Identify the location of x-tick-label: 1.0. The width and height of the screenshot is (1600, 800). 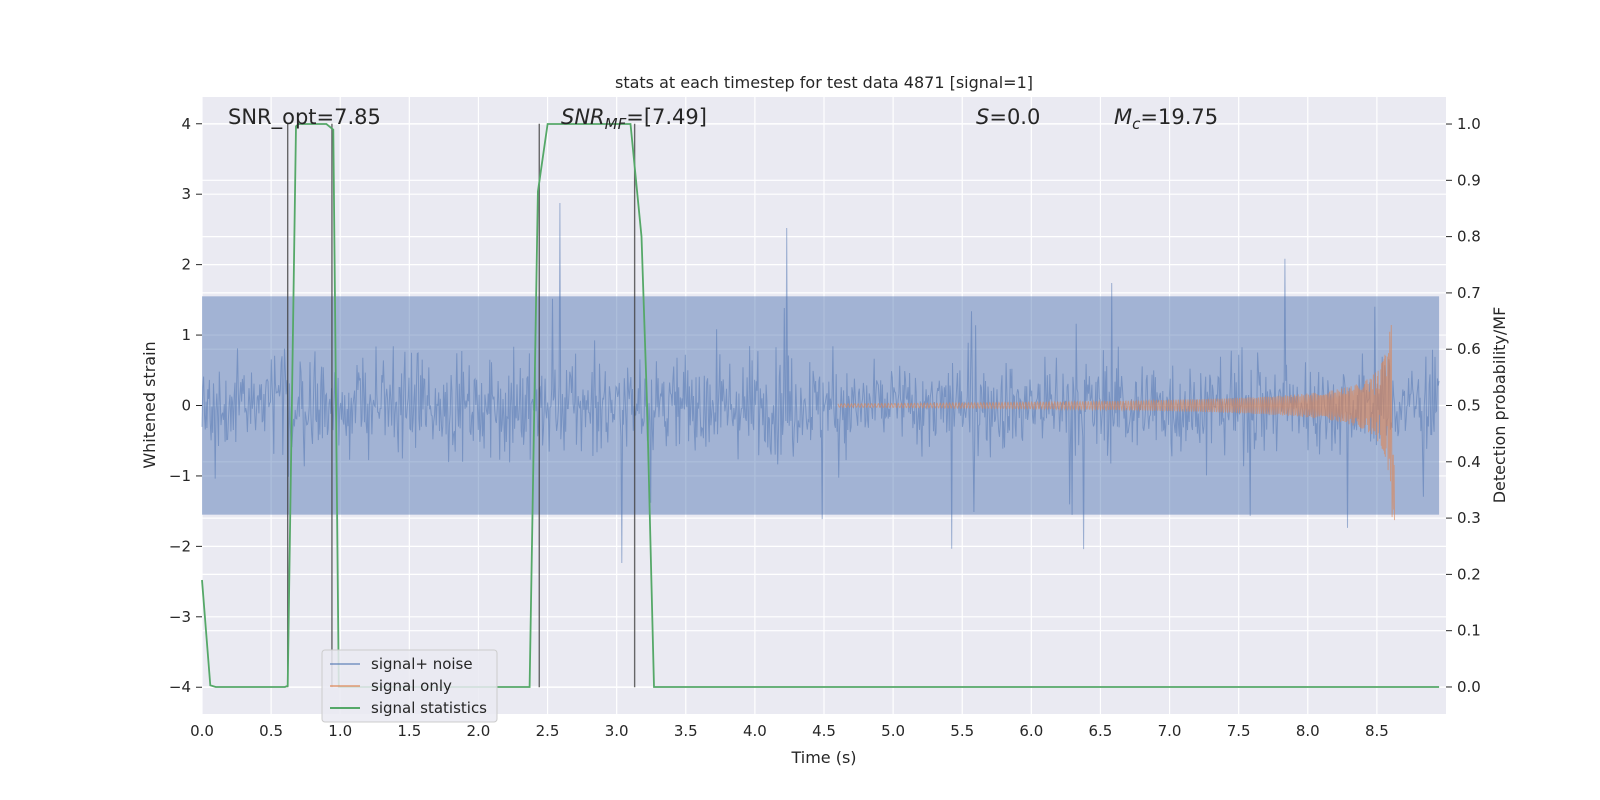
(340, 731).